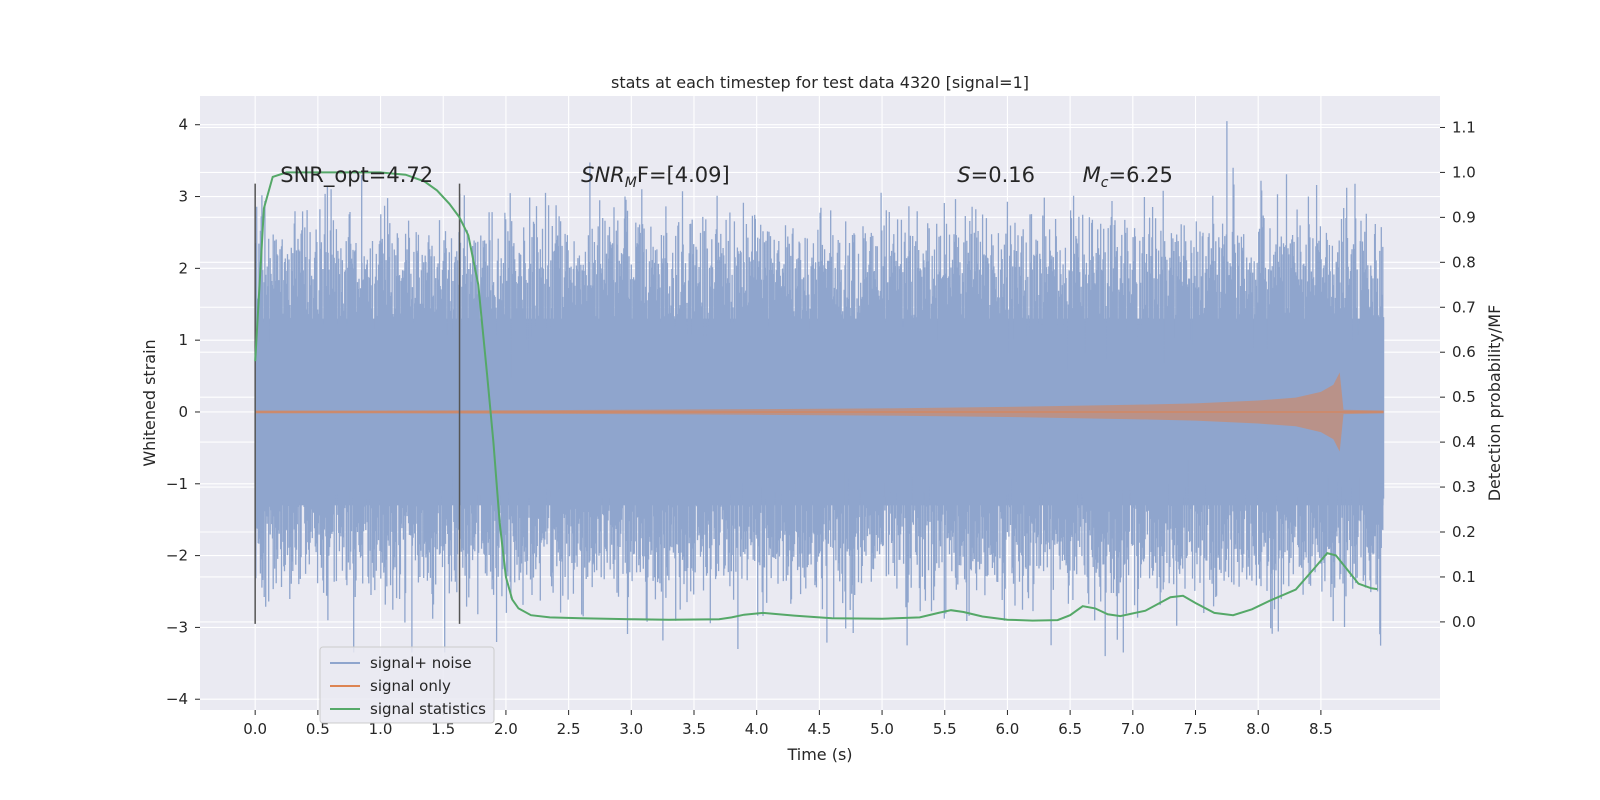 The height and width of the screenshot is (800, 1600). Describe the element at coordinates (1464, 487) in the screenshot. I see `y-right-tick-label-3: 0.3` at that location.